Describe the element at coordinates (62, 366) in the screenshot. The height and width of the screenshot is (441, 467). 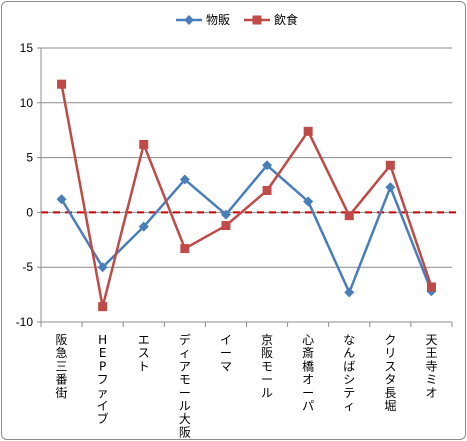
I see `x-category-label: 阪急三番街` at that location.